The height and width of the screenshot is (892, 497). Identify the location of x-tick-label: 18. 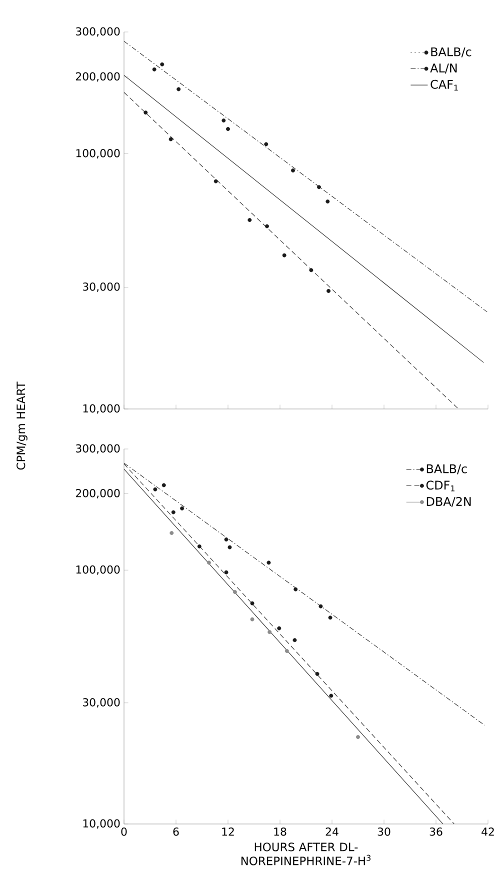
(280, 832).